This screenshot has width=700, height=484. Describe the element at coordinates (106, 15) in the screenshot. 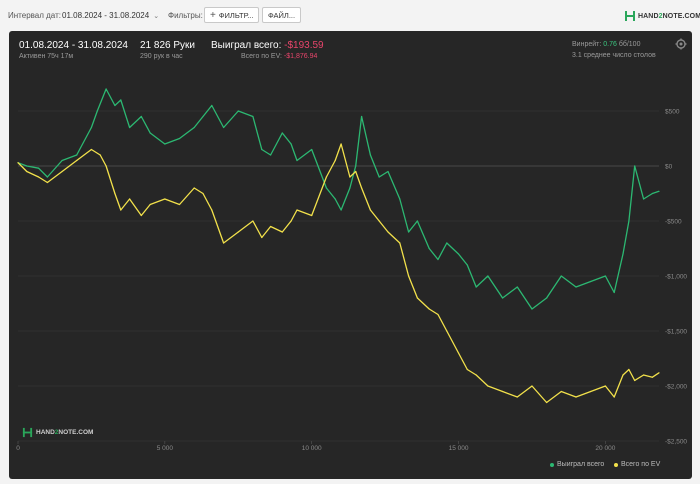

I see `date-range-value: 01.08.2024 - 31.08.2024` at that location.